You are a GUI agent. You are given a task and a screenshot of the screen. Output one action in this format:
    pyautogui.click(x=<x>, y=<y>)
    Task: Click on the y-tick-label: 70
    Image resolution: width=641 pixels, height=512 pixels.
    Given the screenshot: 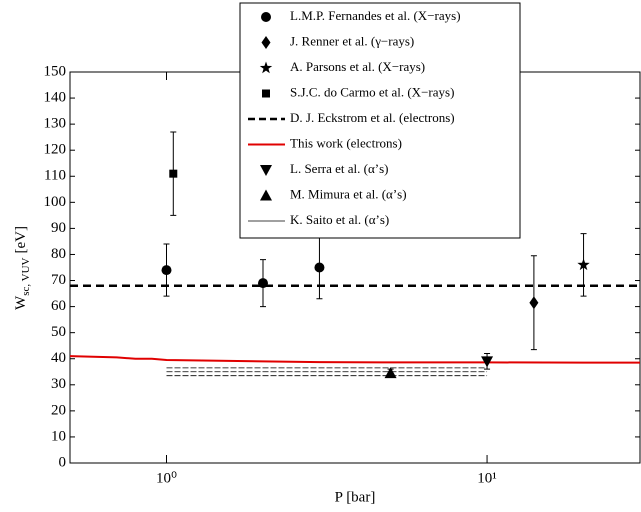 What is the action you would take?
    pyautogui.click(x=58, y=280)
    